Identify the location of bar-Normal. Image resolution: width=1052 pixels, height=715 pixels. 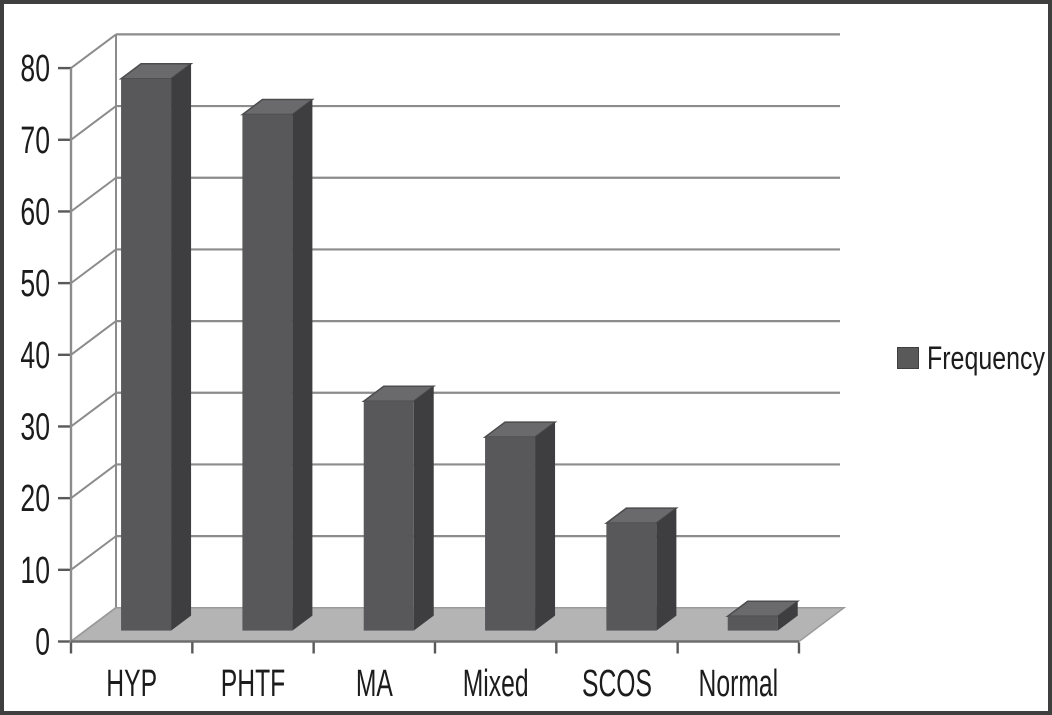
(752, 623).